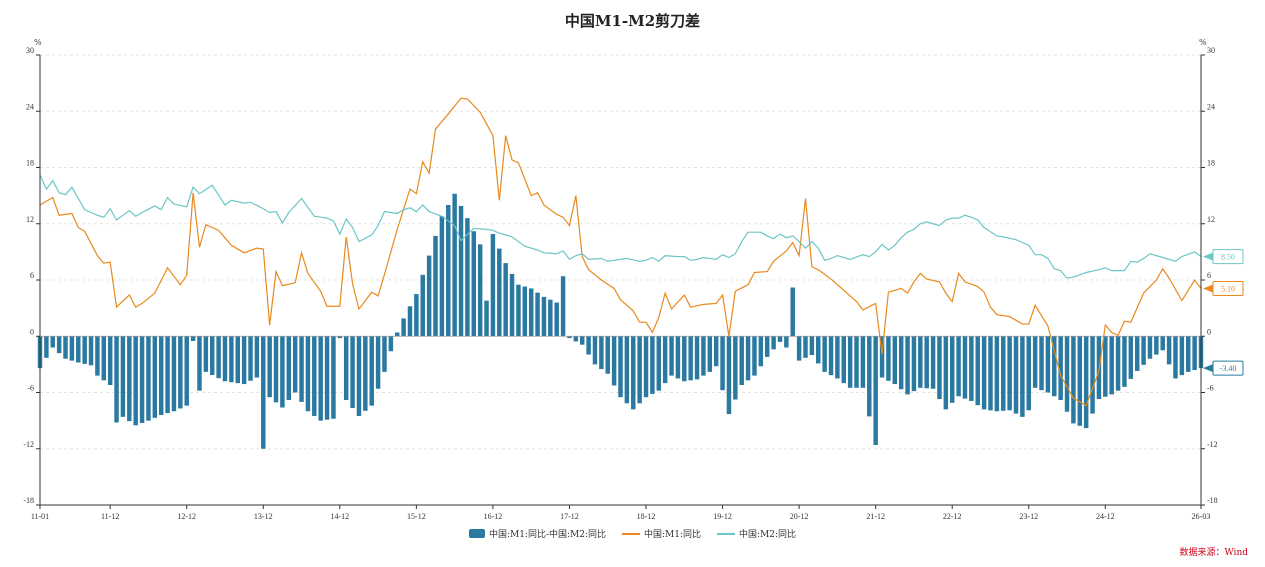 This screenshot has width=1265, height=567. I want to click on legend-bar-swatch, so click(476, 533).